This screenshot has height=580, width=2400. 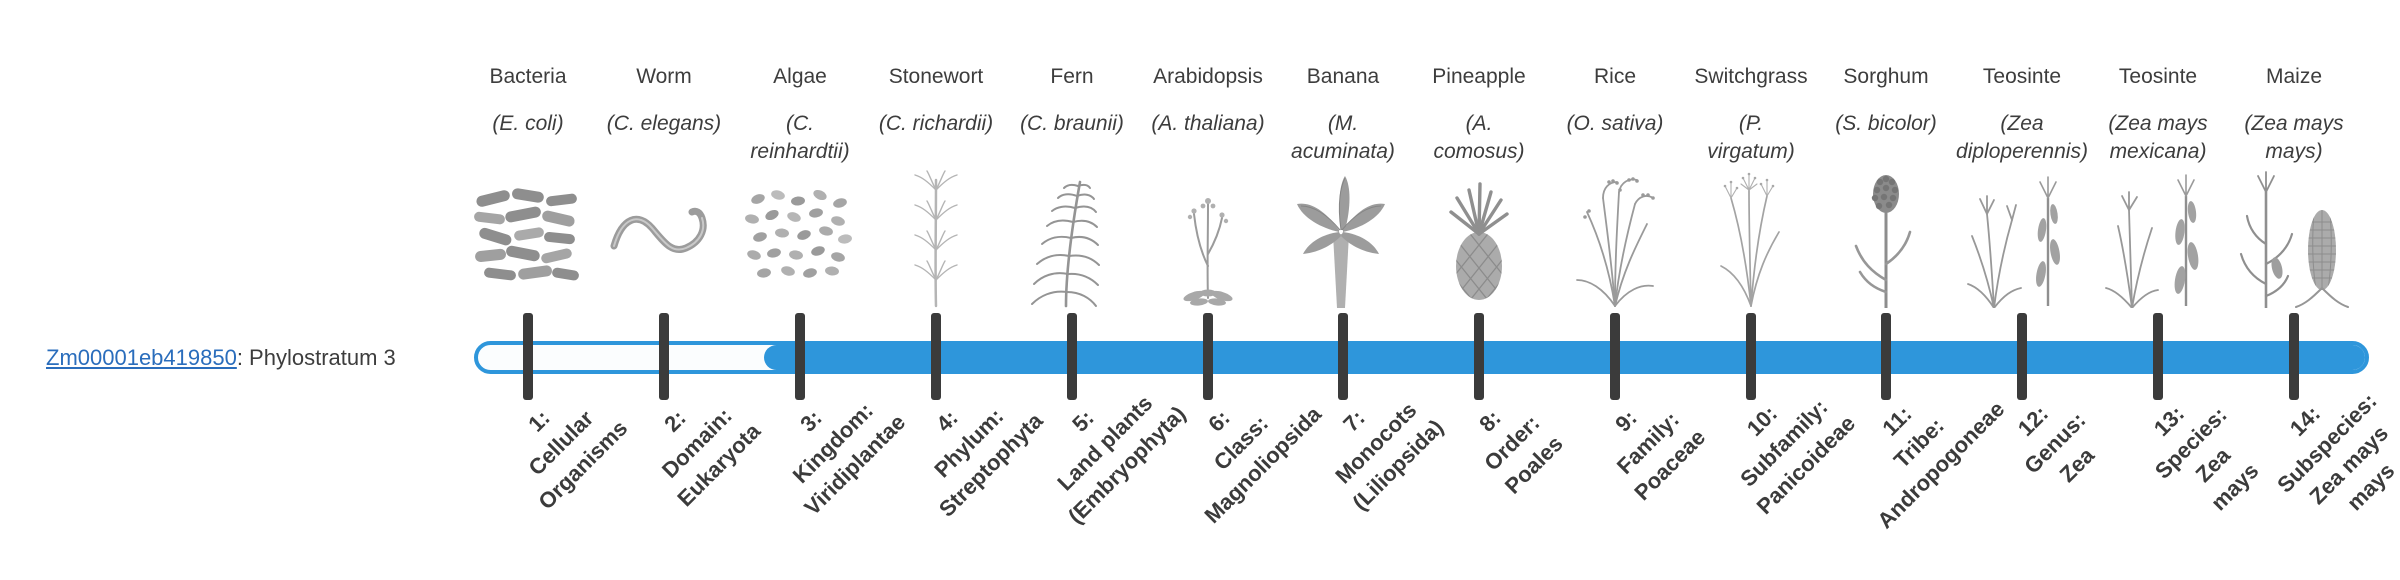 What do you see at coordinates (1751, 138) in the screenshot?
I see `organism-latin-name: (P. virgatum)` at bounding box center [1751, 138].